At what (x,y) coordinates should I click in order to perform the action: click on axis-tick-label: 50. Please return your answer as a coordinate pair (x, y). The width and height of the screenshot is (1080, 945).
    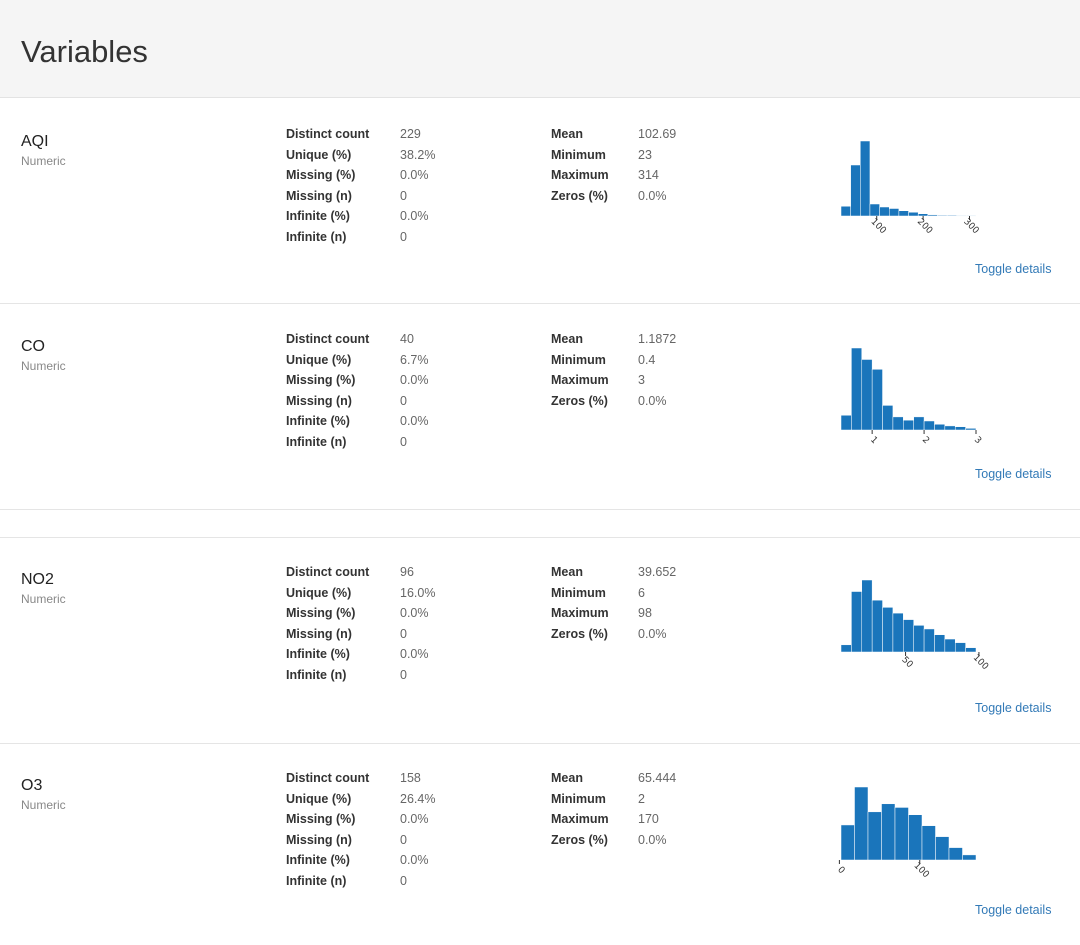
    Looking at the image, I should click on (906, 662).